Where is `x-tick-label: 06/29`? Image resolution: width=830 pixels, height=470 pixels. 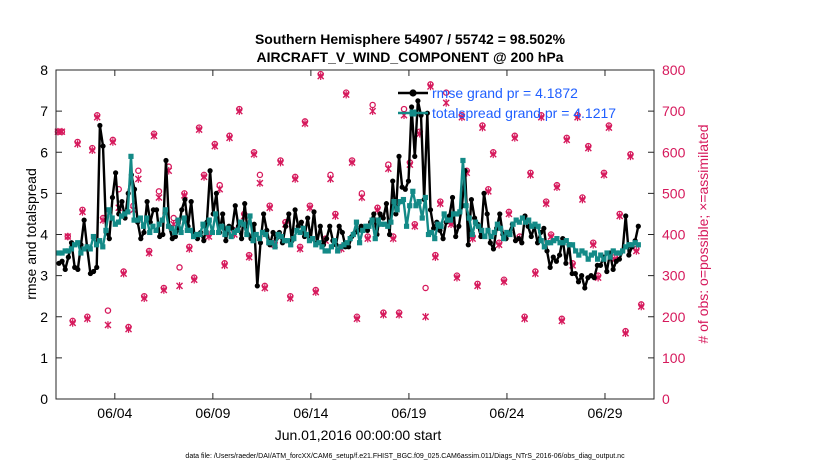 x-tick-label: 06/29 is located at coordinates (604, 413).